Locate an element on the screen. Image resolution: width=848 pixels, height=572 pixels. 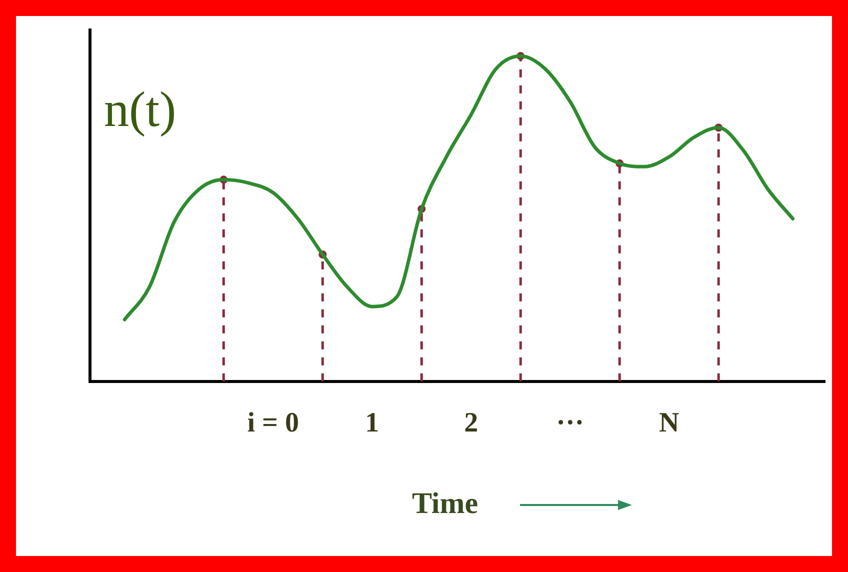
x-tick-label: i = 0 is located at coordinates (273, 422).